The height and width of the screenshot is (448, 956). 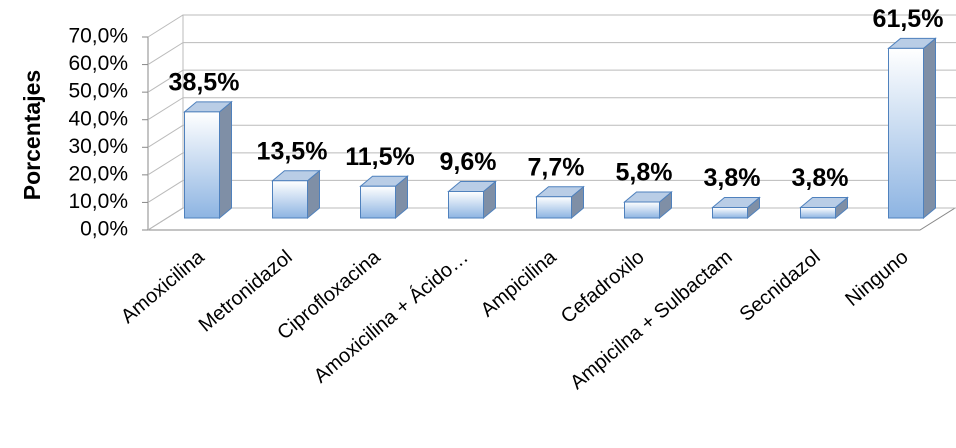 What do you see at coordinates (98, 118) in the screenshot?
I see `y-tick-label: 40,0%` at bounding box center [98, 118].